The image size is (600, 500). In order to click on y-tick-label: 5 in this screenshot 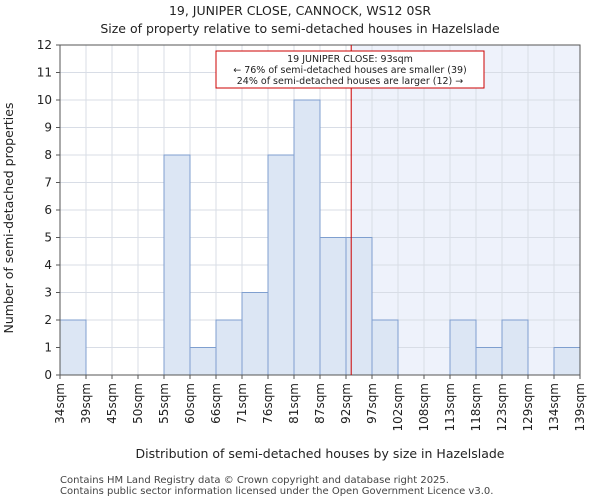, I will do `click(48, 238)`.